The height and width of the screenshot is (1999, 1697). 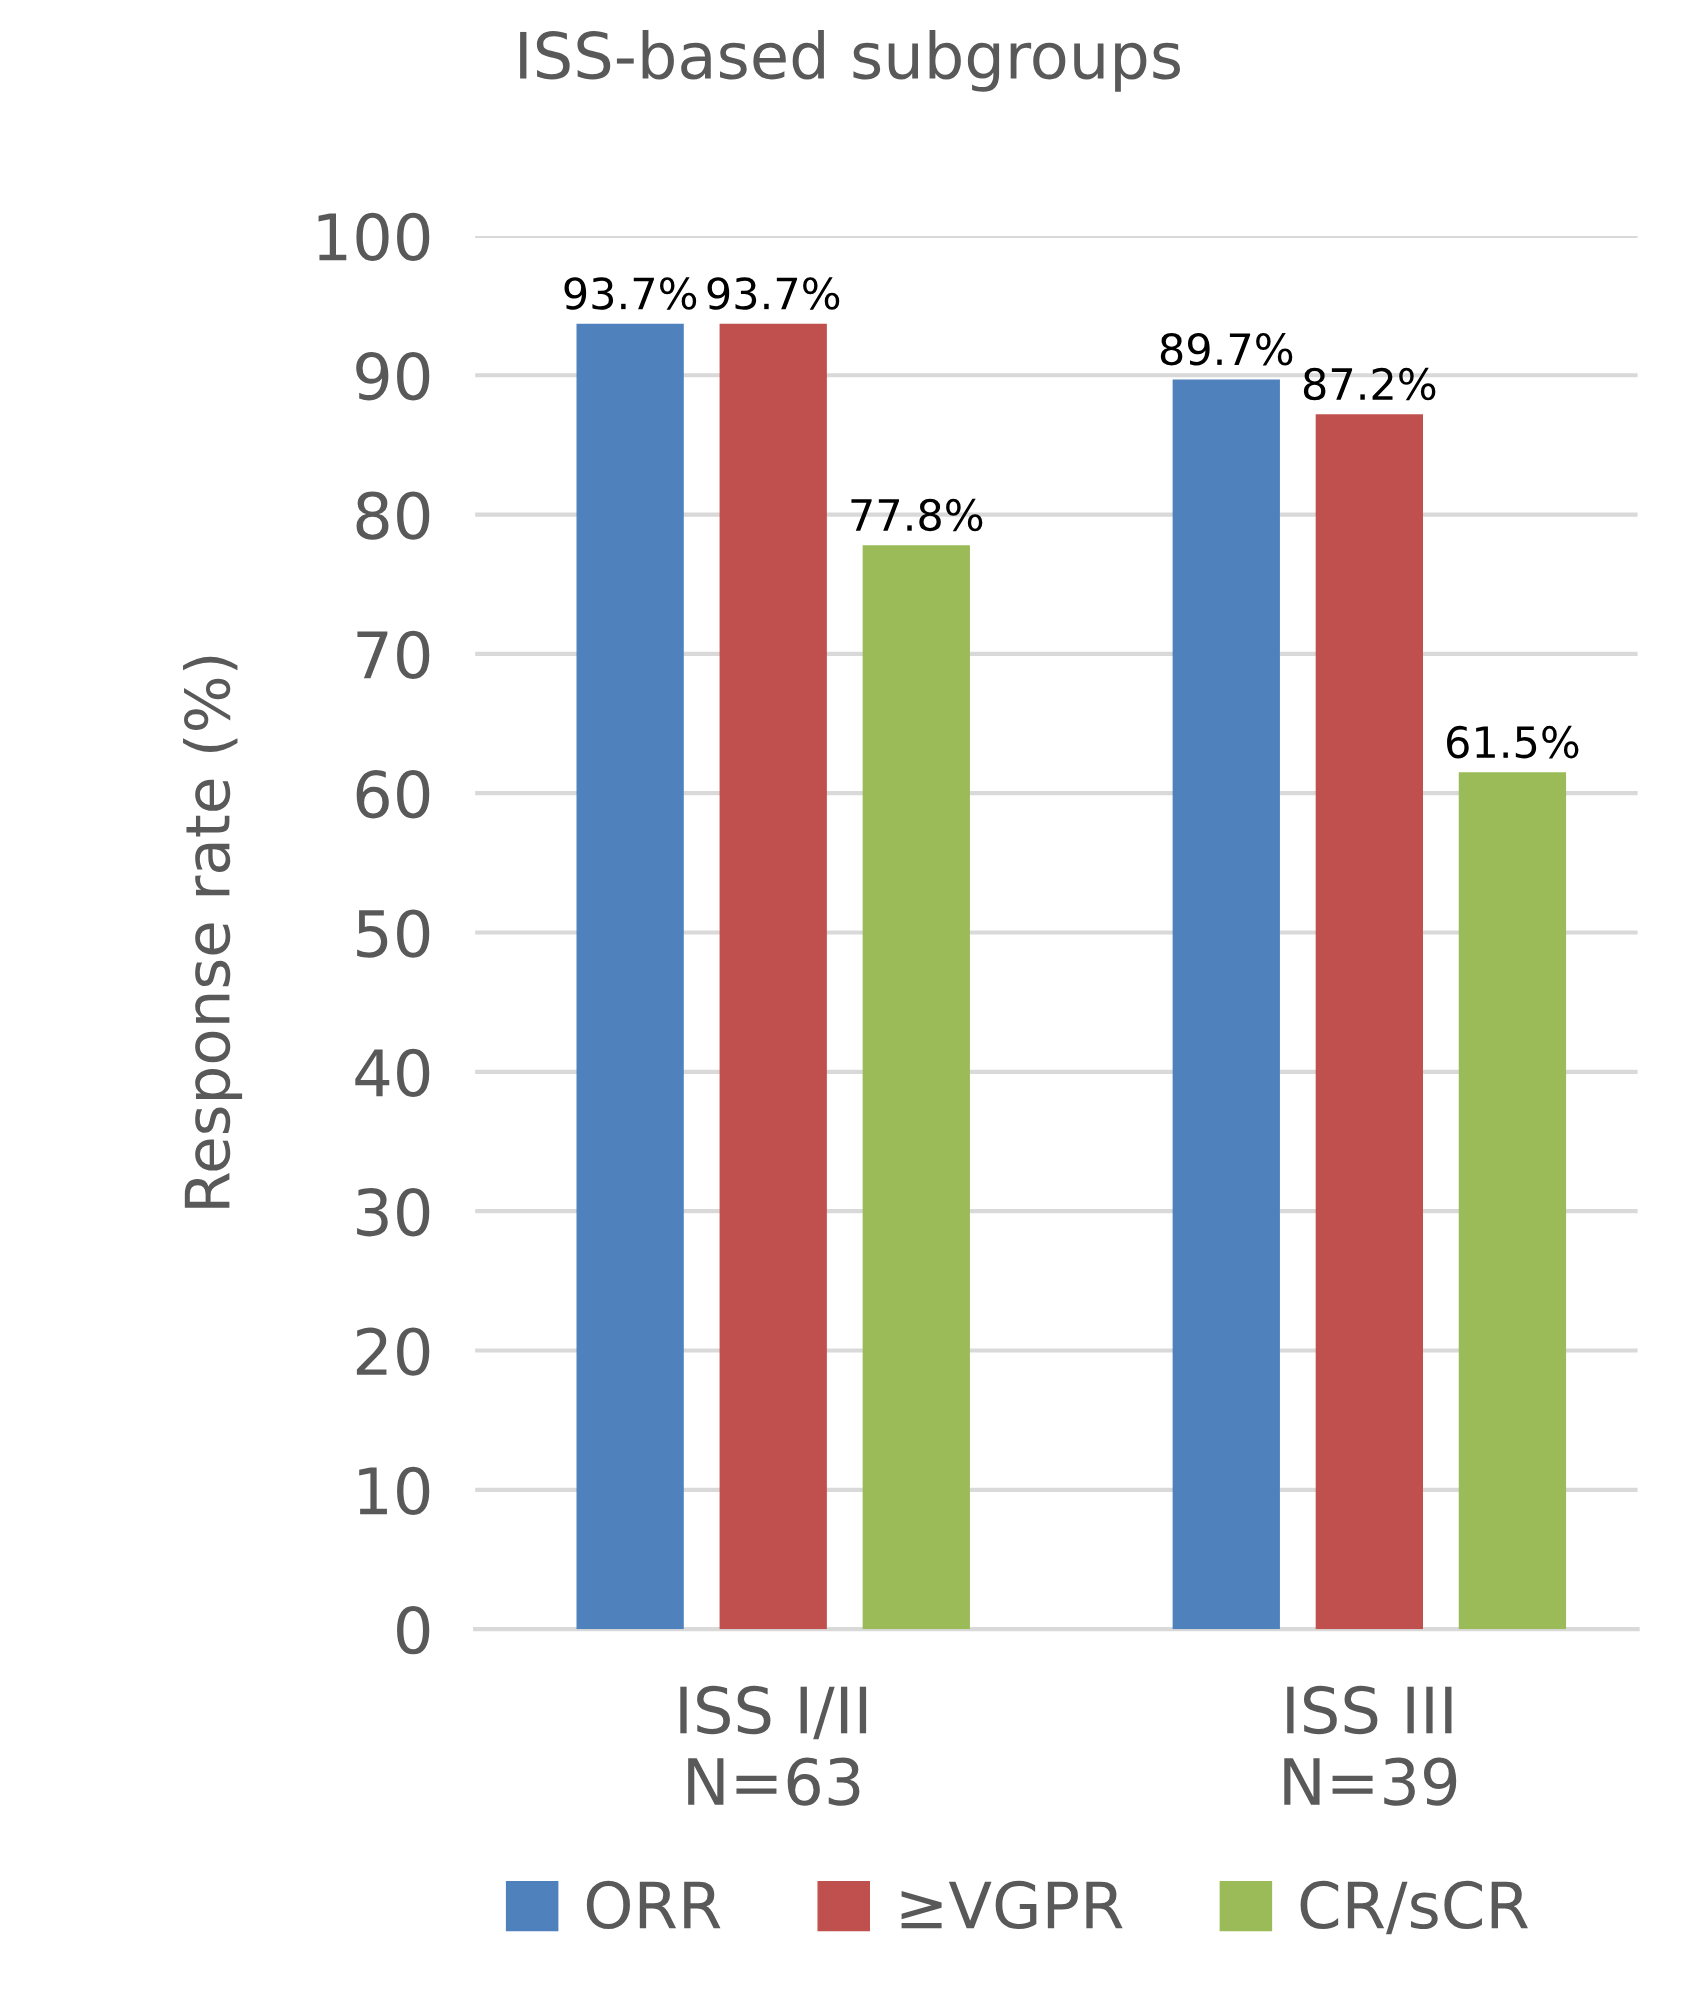 What do you see at coordinates (394, 1491) in the screenshot?
I see `y-tick-label: 10` at bounding box center [394, 1491].